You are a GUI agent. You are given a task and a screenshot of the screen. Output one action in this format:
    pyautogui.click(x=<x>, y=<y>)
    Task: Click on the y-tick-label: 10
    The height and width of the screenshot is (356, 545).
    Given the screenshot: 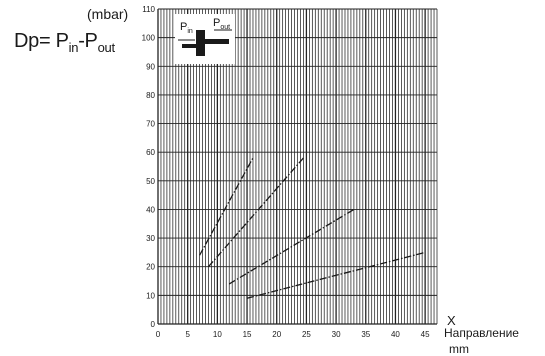 What is the action you would take?
    pyautogui.click(x=150, y=295)
    